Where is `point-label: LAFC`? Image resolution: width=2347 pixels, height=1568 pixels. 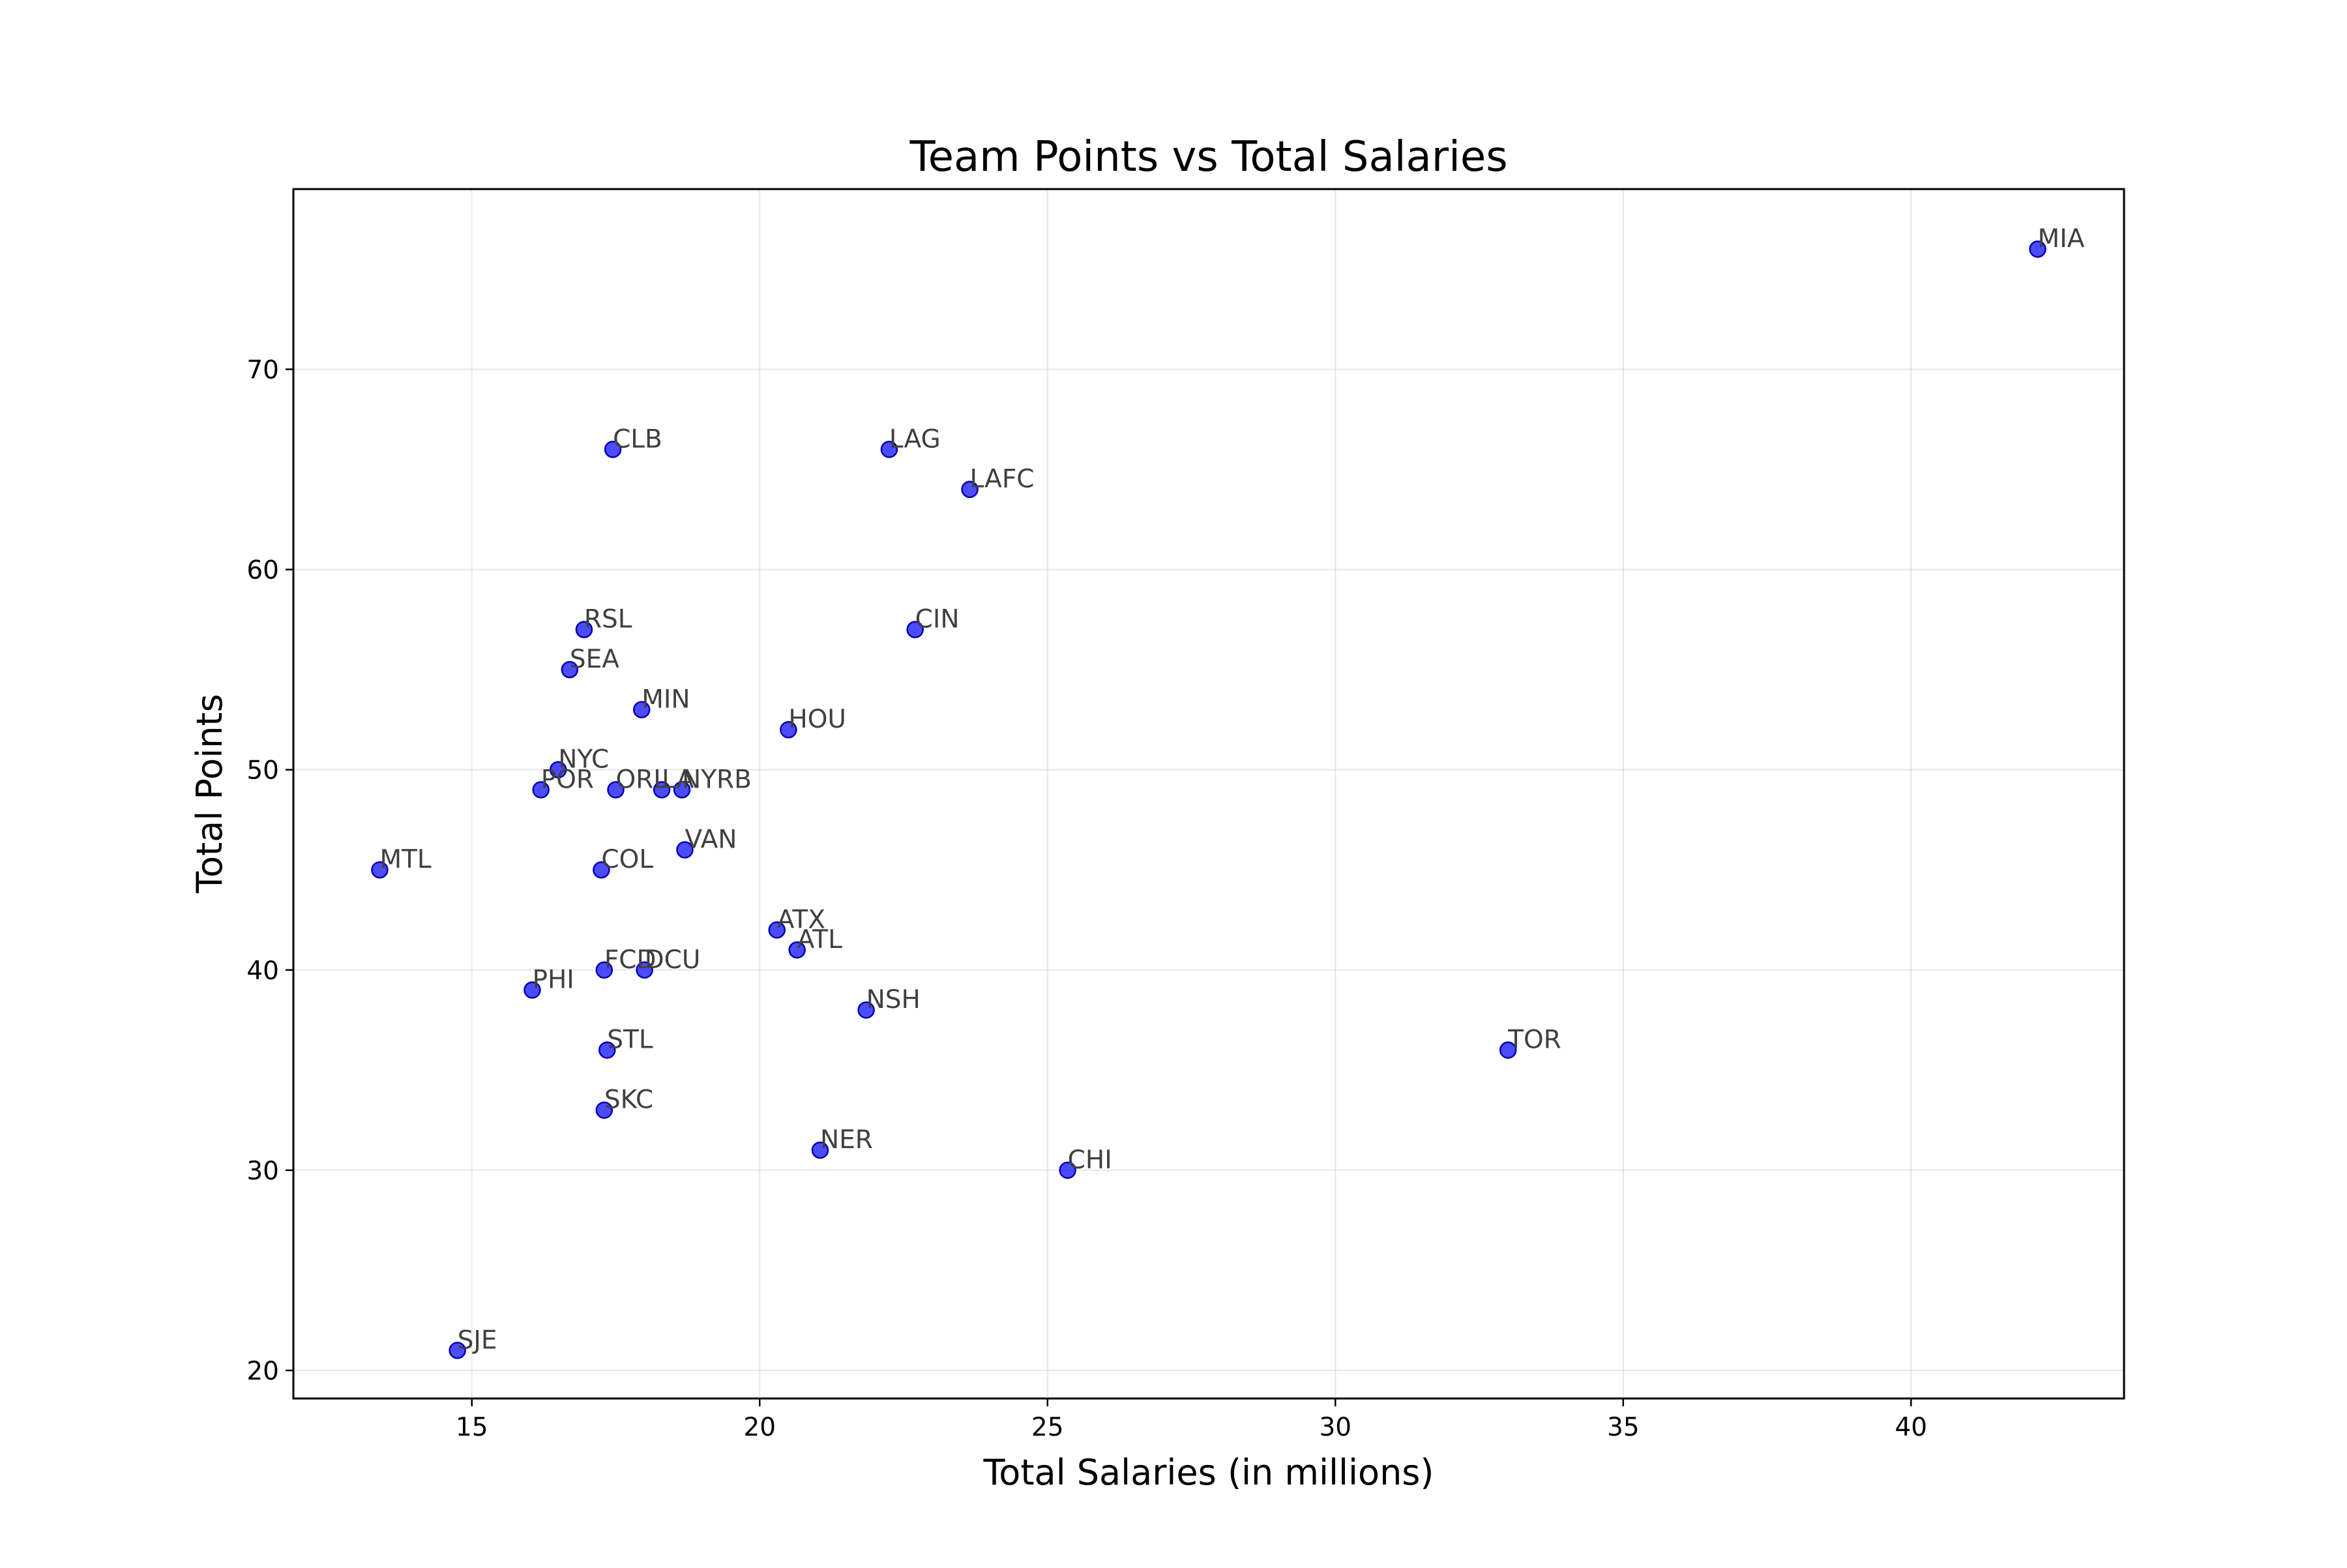 point-label: LAFC is located at coordinates (1002, 480).